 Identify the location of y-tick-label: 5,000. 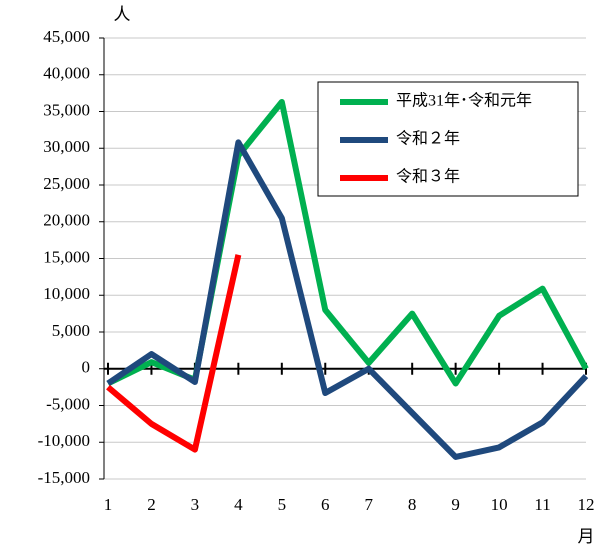
(71, 330).